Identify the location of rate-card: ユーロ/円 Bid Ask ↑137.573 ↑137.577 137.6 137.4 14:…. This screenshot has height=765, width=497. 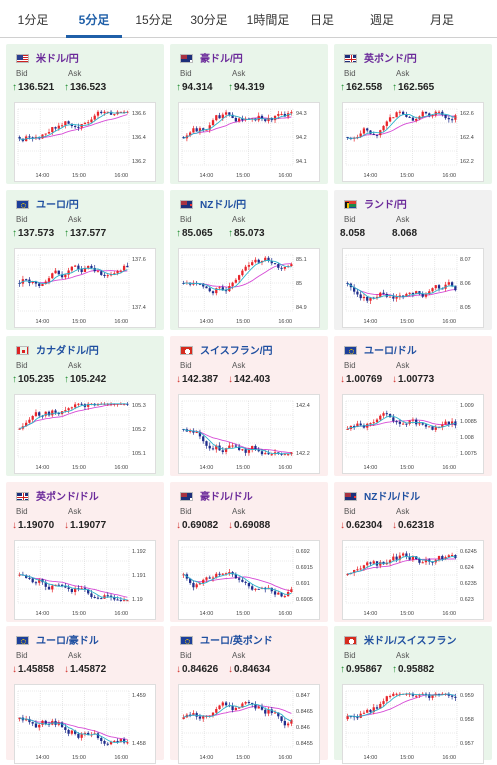
(85, 260).